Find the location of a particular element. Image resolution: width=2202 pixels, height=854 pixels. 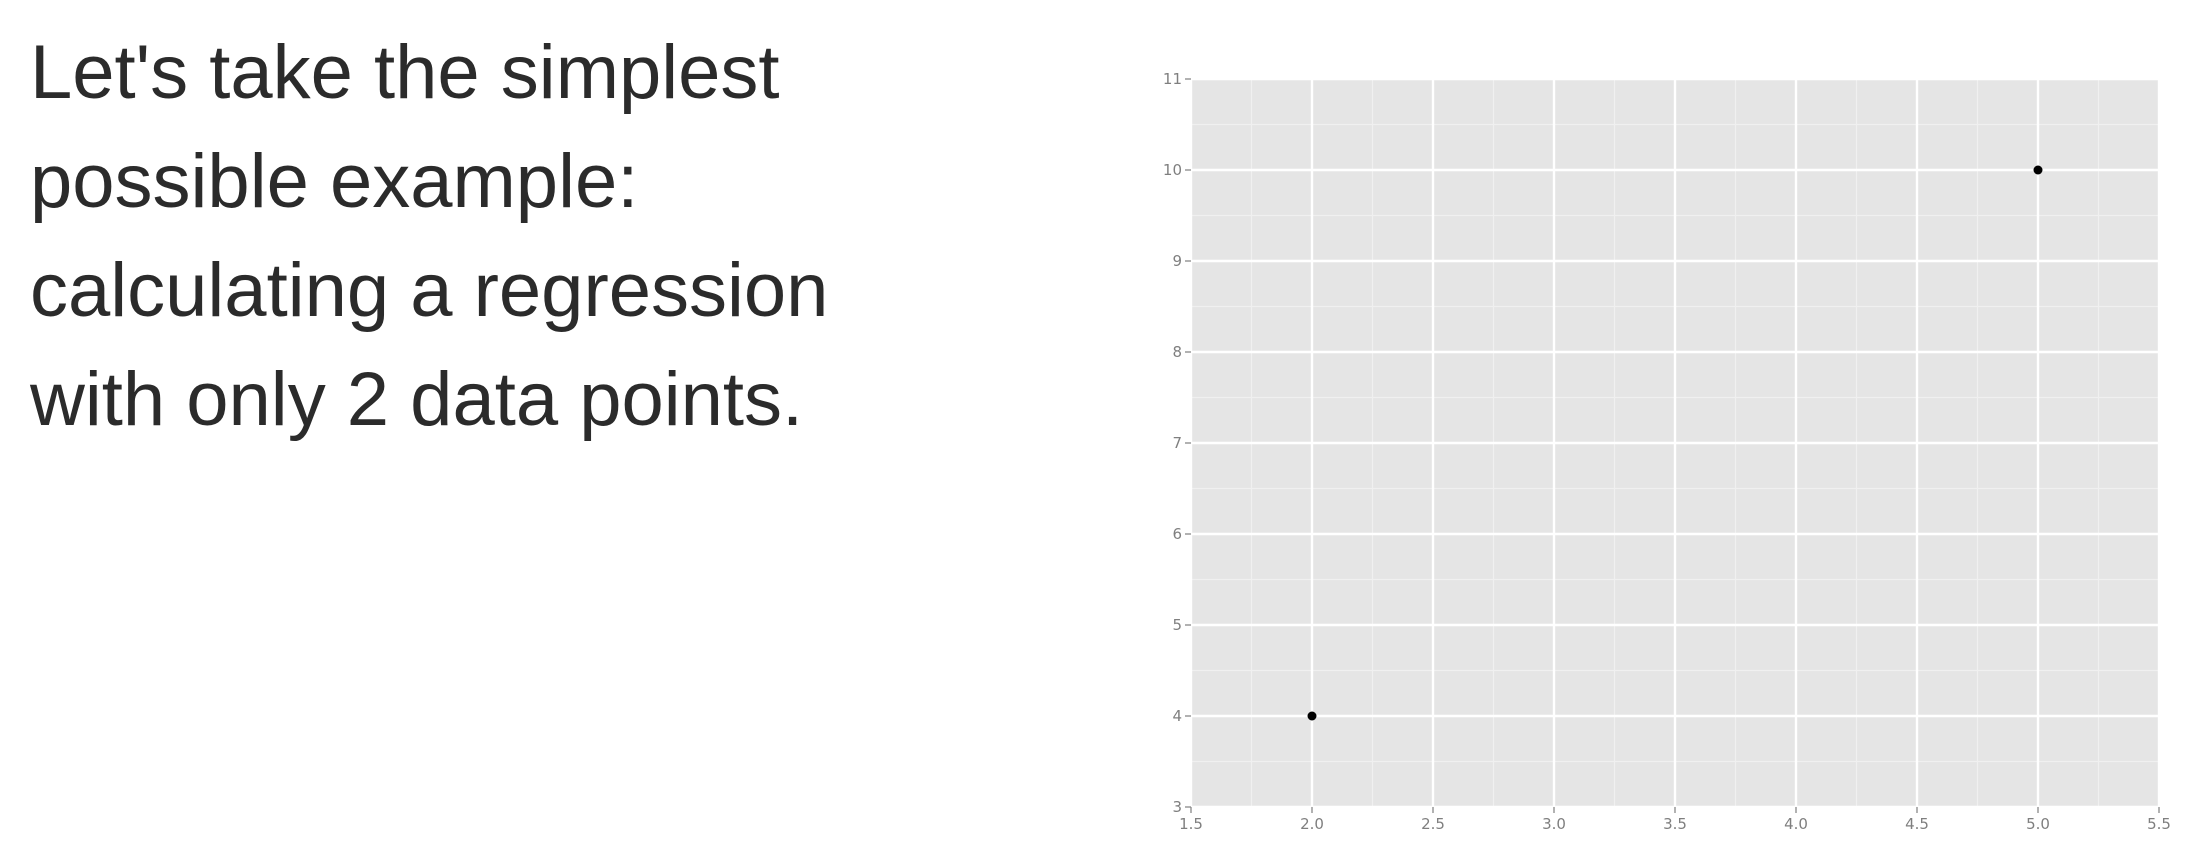

y-tick-label: 7 is located at coordinates (1177, 443).